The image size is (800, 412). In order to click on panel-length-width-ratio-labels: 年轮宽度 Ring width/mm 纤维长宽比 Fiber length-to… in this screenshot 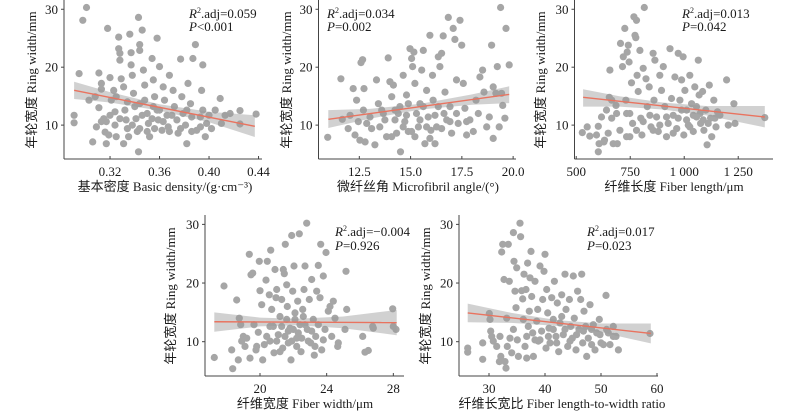, I will do `click(541, 317)`.